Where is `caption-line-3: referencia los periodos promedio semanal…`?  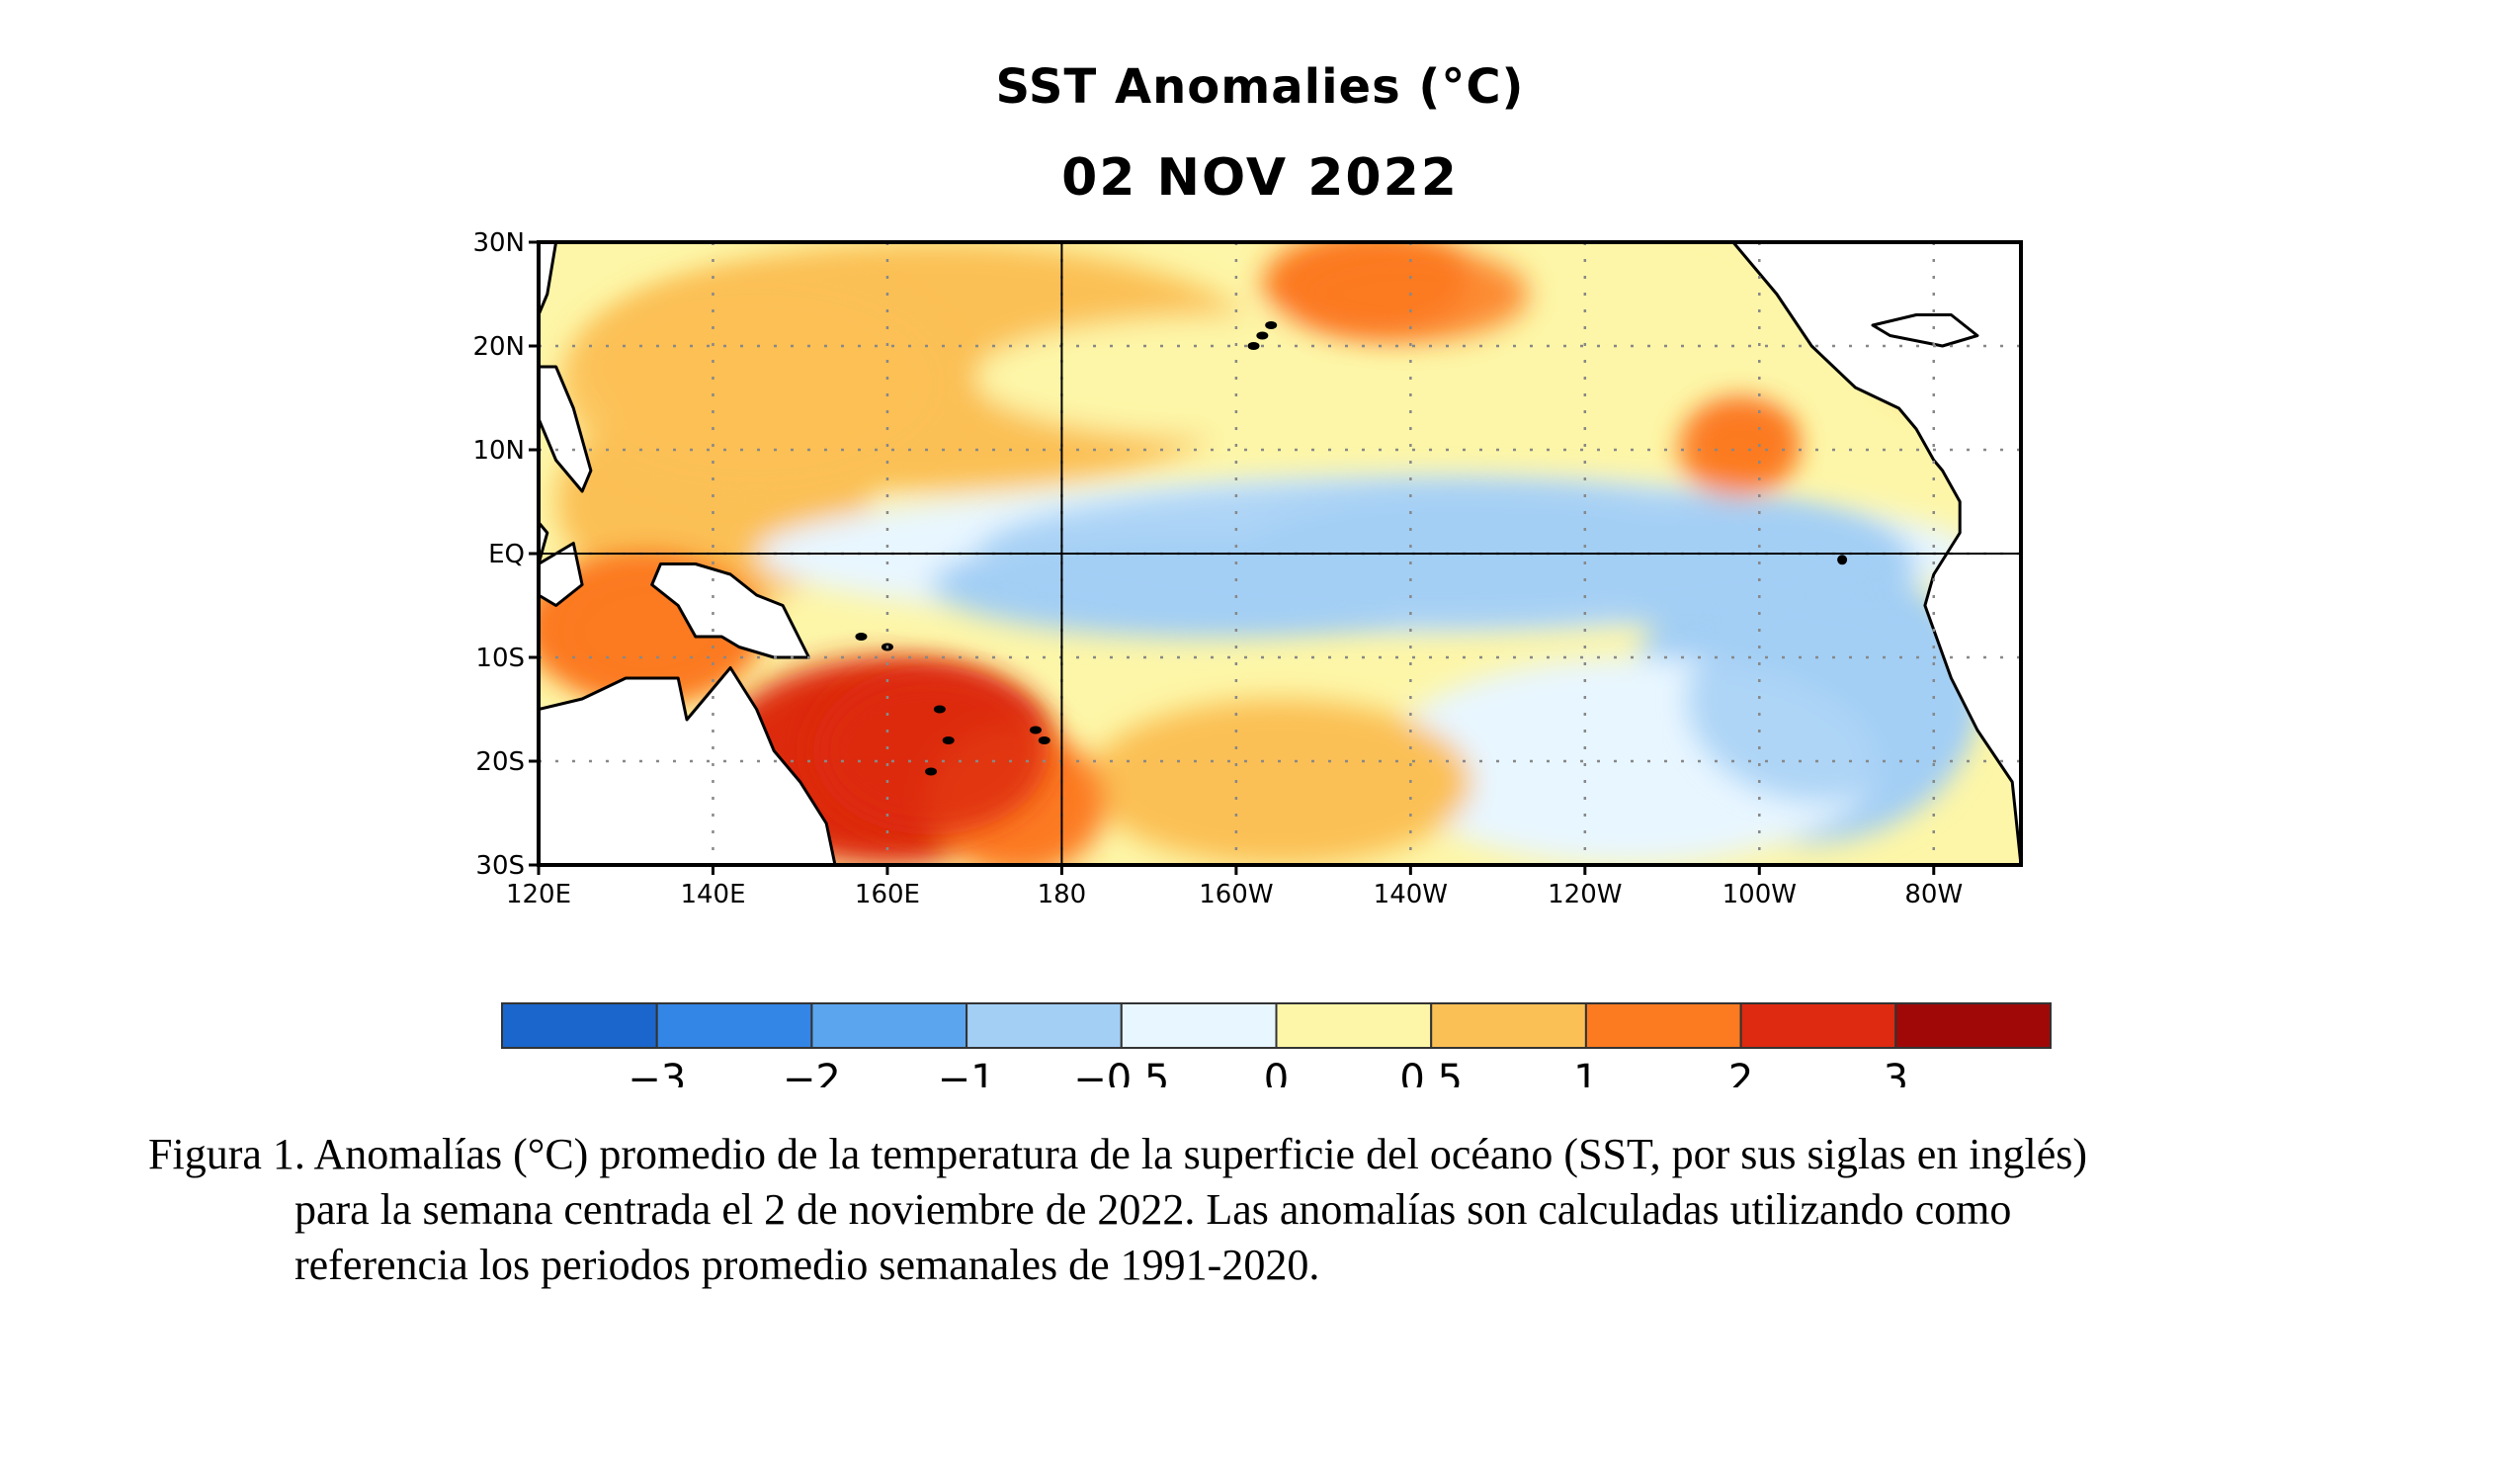
caption-line-3: referencia los periodos promedio semanal… is located at coordinates (807, 1265).